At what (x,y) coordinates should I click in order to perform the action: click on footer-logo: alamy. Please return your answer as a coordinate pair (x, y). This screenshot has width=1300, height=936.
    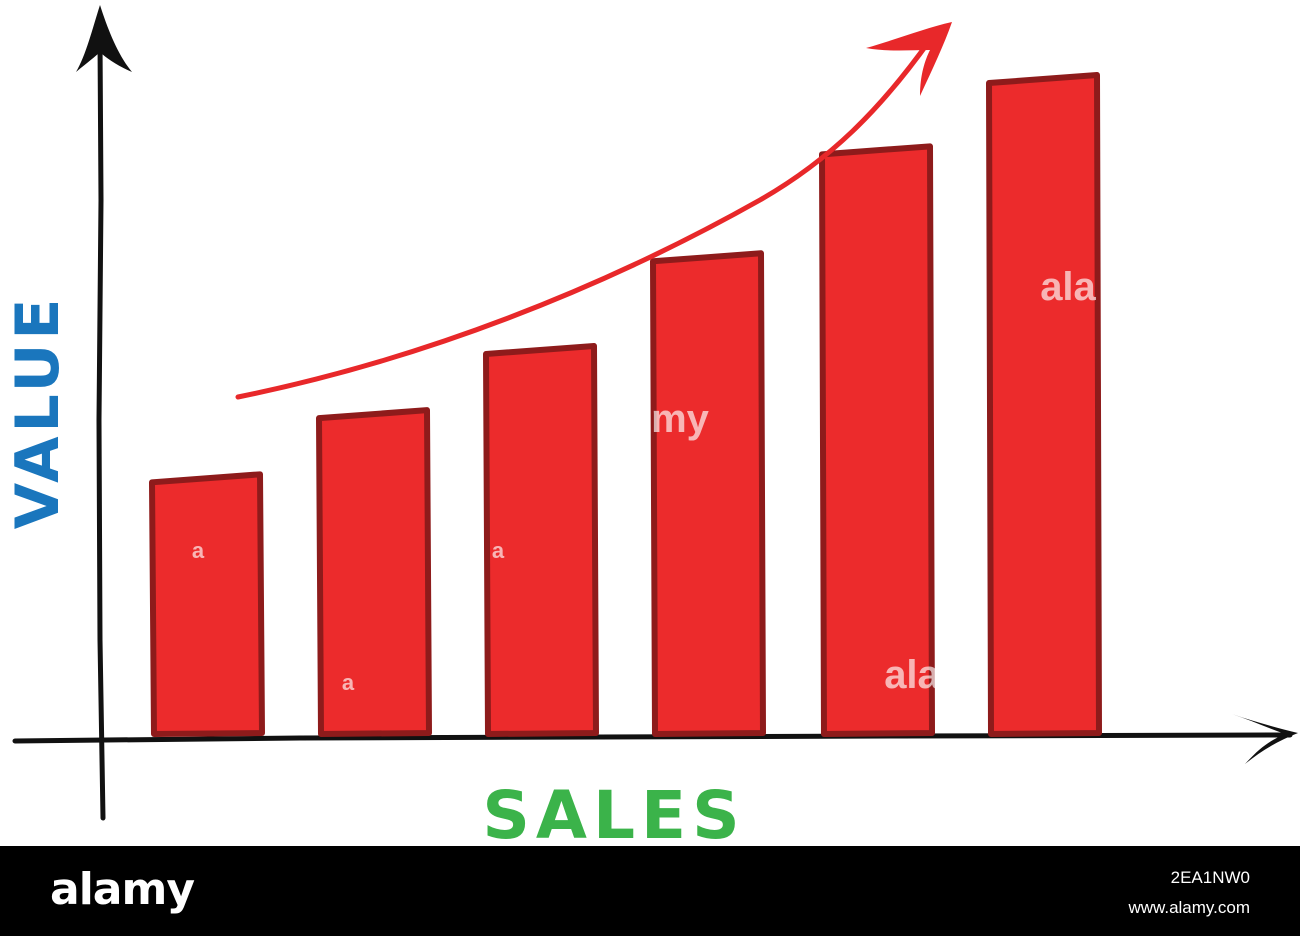
    Looking at the image, I should click on (122, 889).